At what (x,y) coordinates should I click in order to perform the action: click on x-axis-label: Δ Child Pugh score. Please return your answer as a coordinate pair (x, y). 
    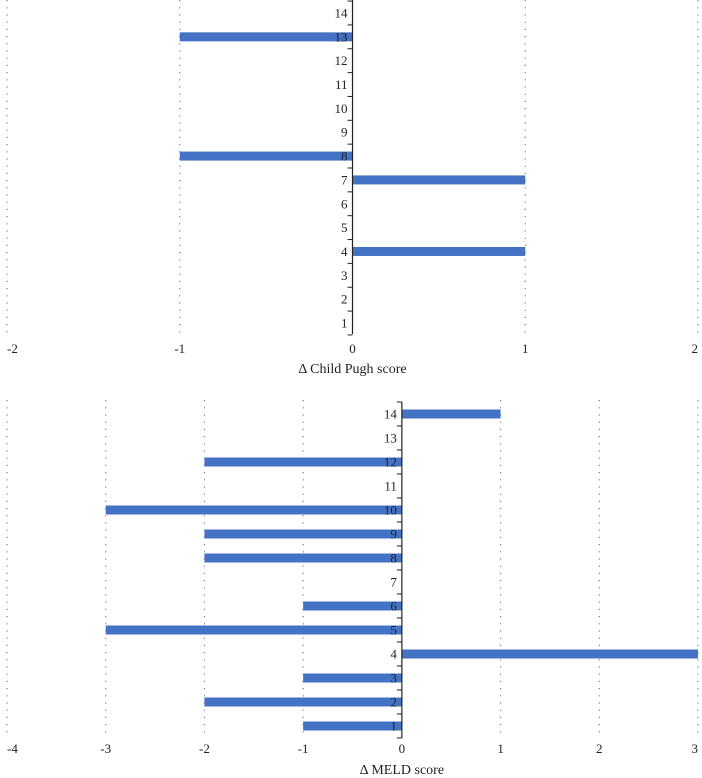
    Looking at the image, I should click on (352, 369).